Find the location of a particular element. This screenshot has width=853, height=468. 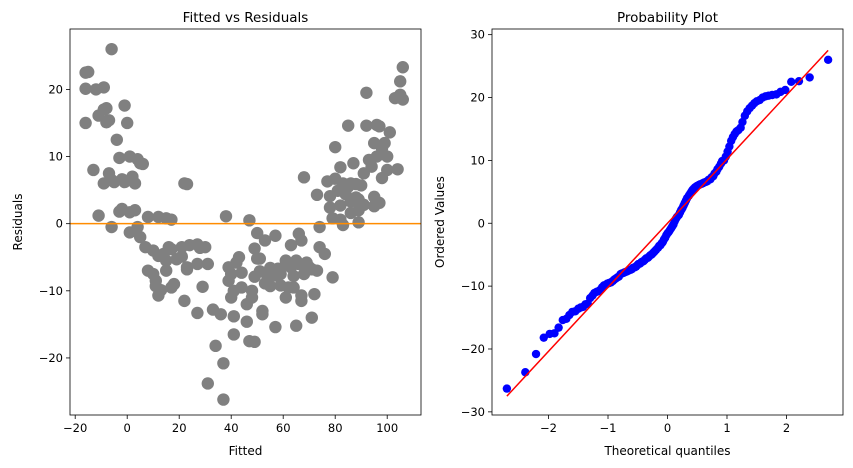

chart1-y-tick-label: 0 is located at coordinates (481, 223).